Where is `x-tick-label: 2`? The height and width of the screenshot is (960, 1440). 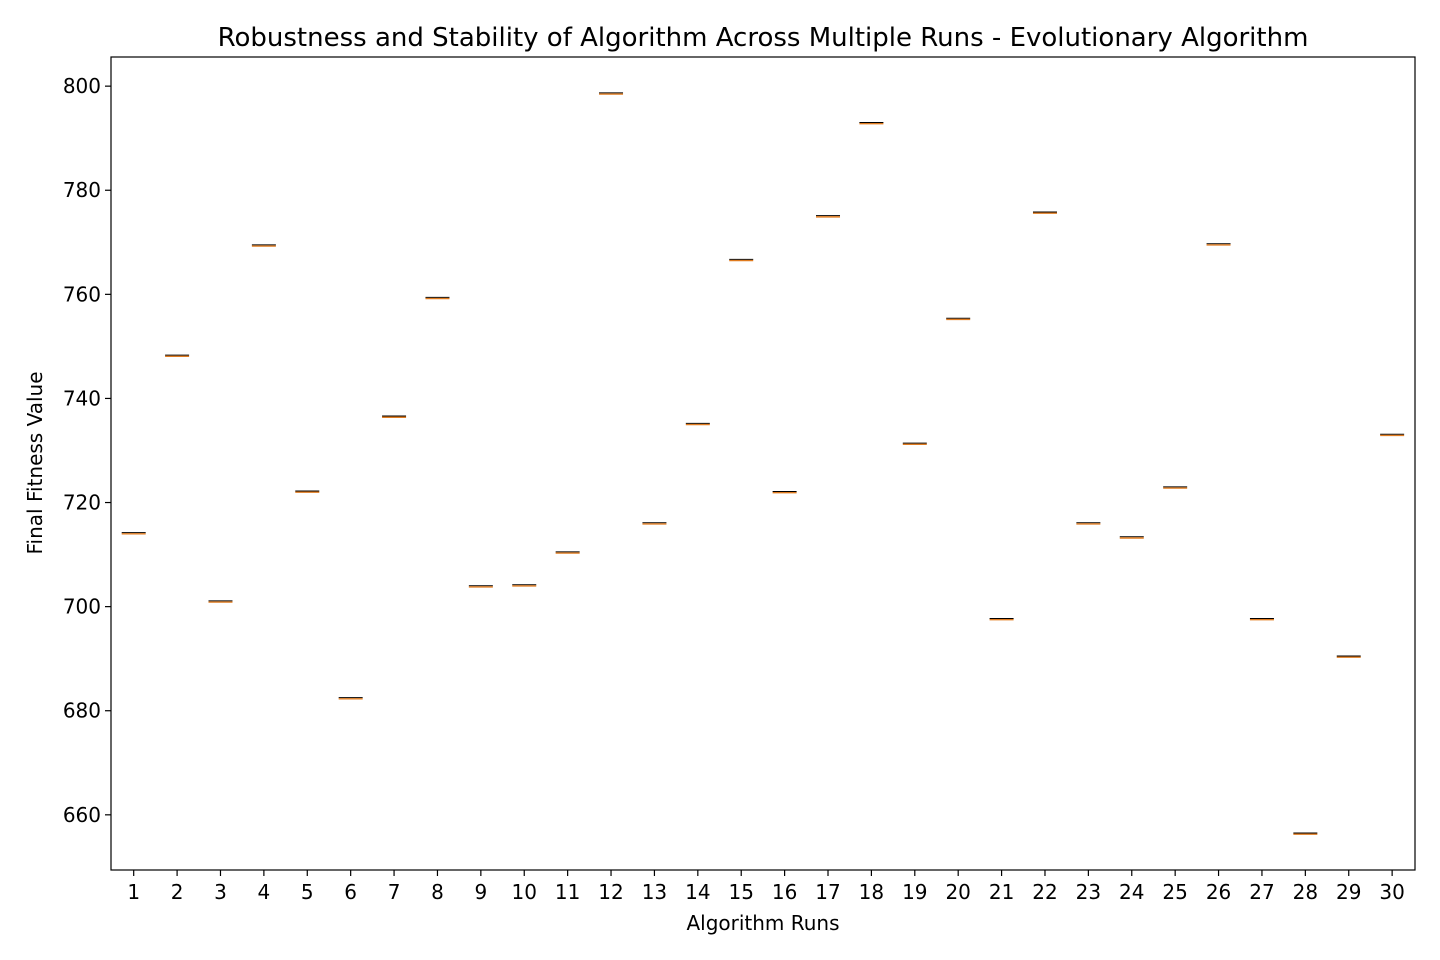 x-tick-label: 2 is located at coordinates (177, 892).